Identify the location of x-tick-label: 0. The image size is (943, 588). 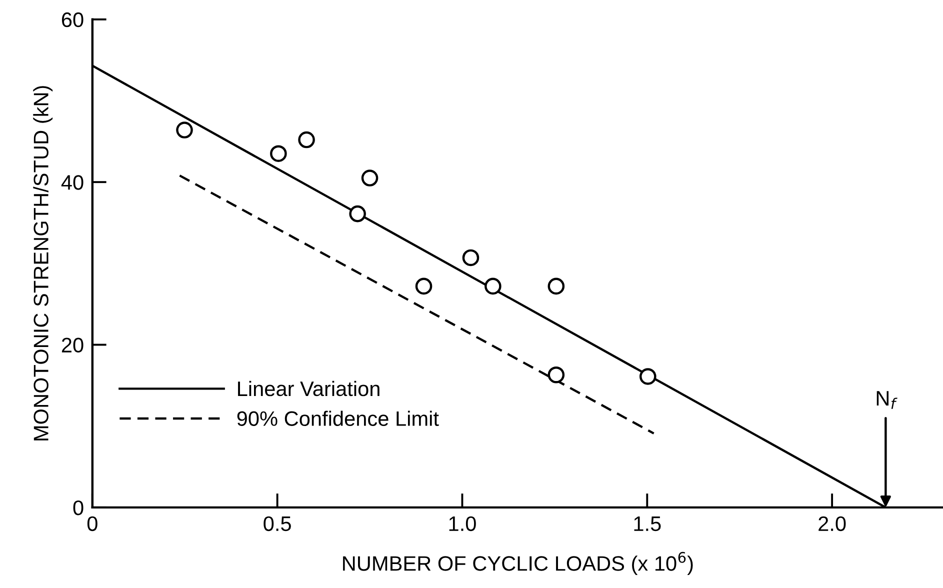
(92, 524).